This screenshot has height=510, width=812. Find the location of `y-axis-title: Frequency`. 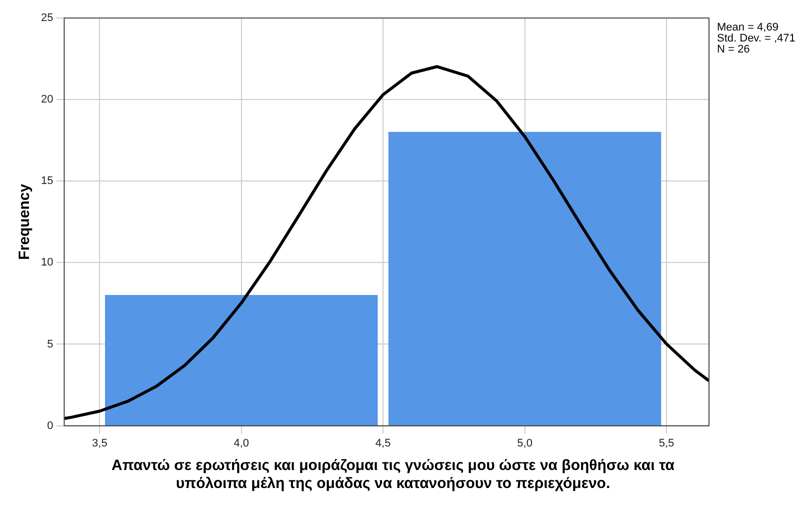

y-axis-title: Frequency is located at coordinates (25, 221).